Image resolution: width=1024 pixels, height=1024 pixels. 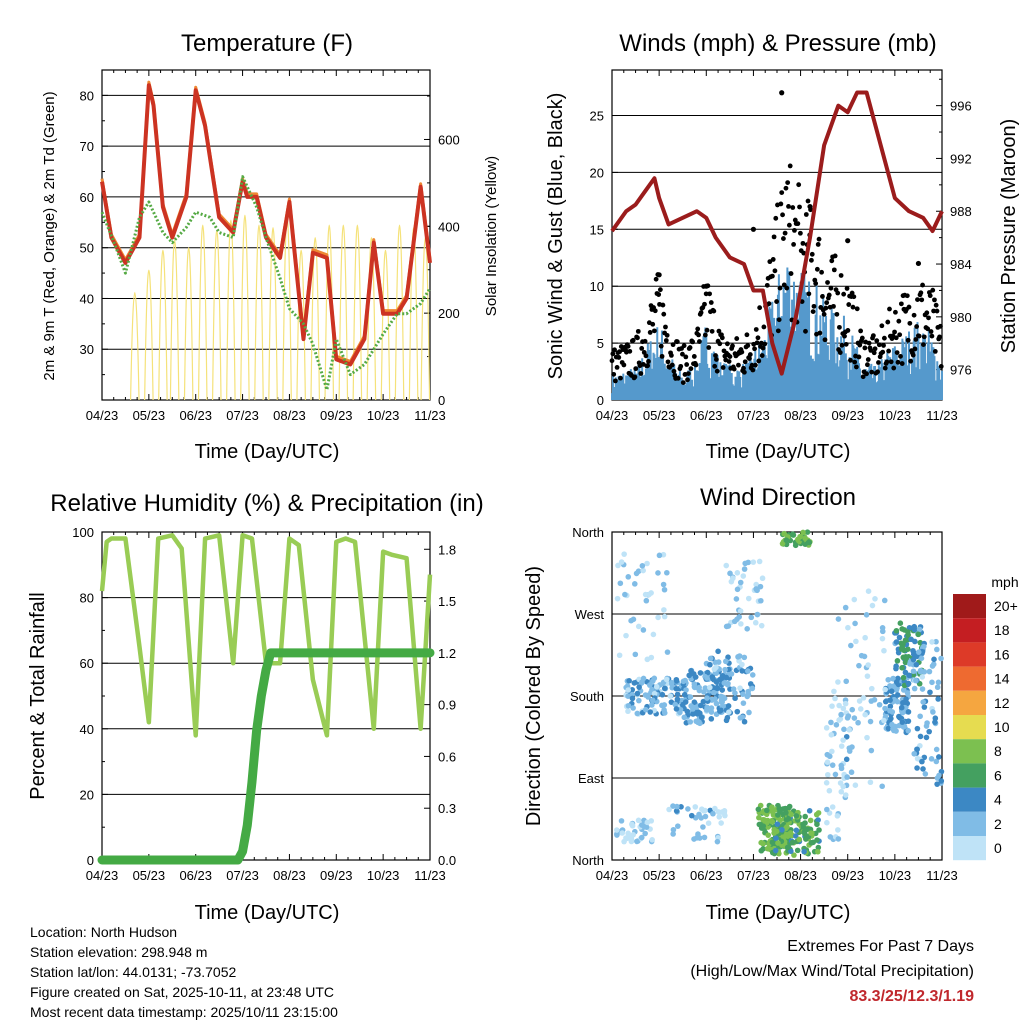 I want to click on speed-legend-label: 14, so click(x=1002, y=679).